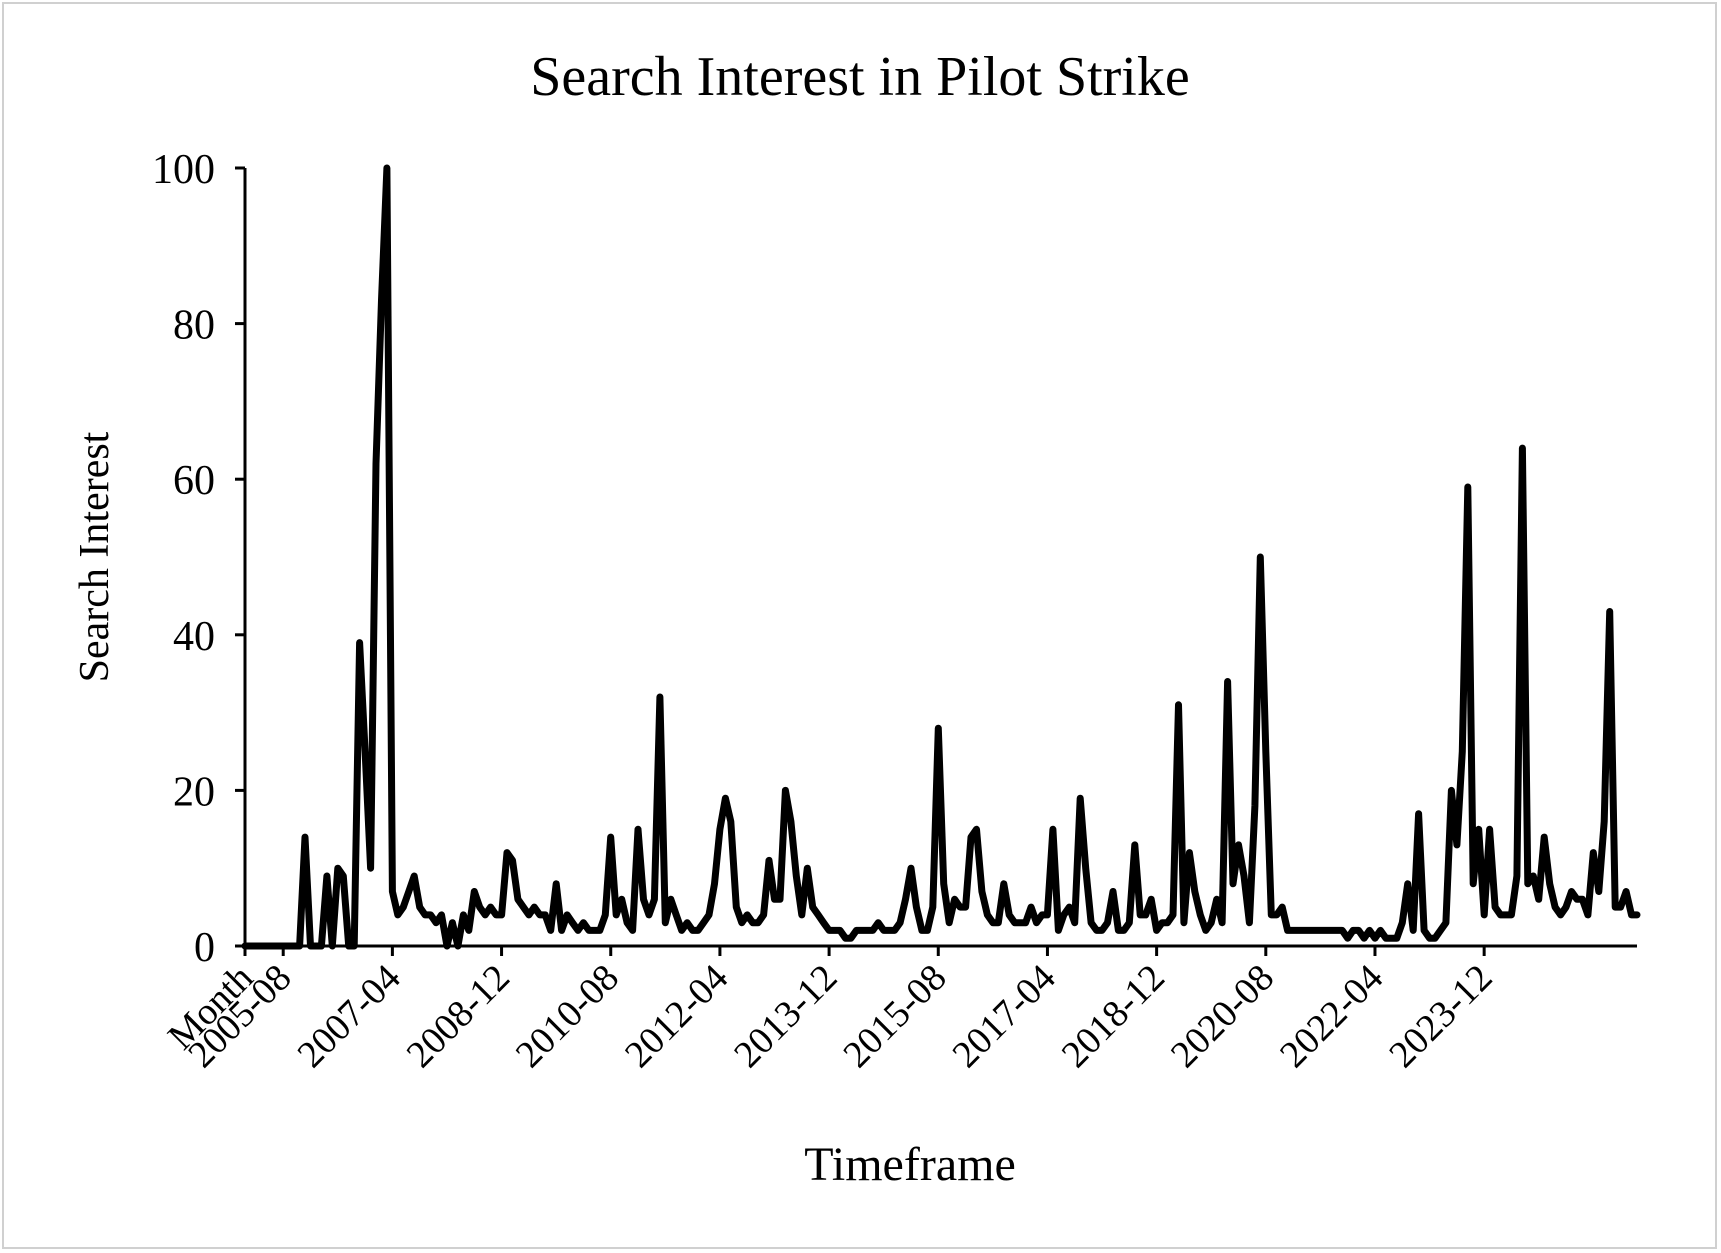 This screenshot has width=1721, height=1253. What do you see at coordinates (859, 77) in the screenshot?
I see `chart-title: Search Interest in Pilot Strike` at bounding box center [859, 77].